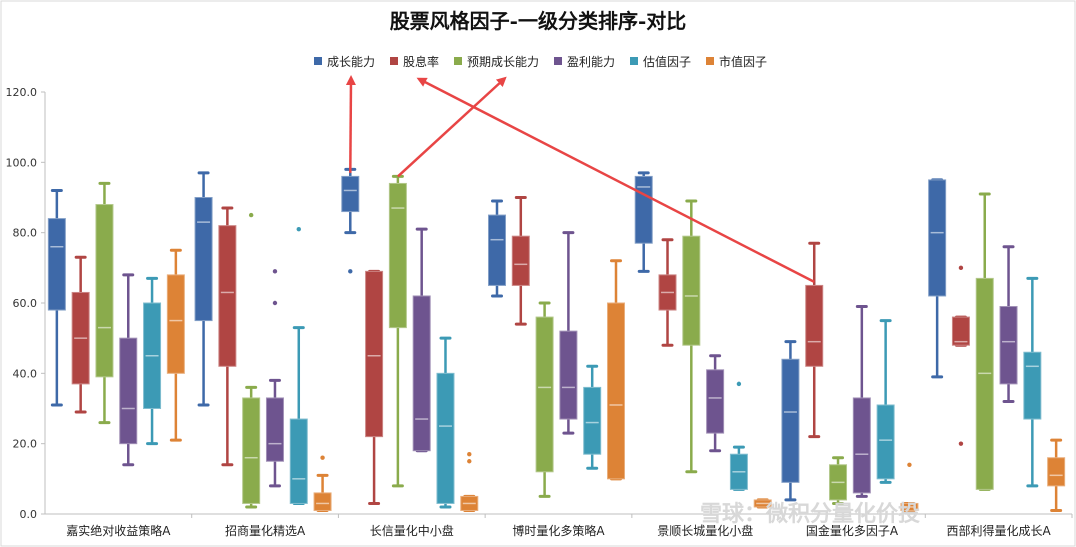 This screenshot has width=1076, height=547. I want to click on legend: 成长能力 股息率 预期成长能力 盈利能力 估值因子 市值因子, so click(540, 61).